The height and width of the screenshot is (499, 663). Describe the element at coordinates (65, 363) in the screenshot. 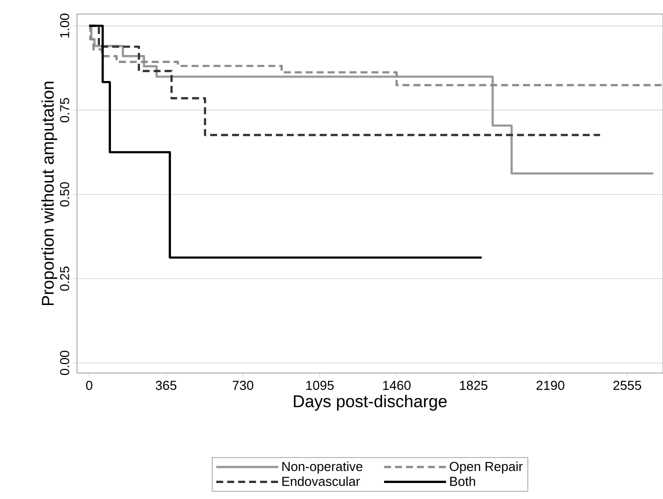

I see `y-tick-label: 0.00` at that location.